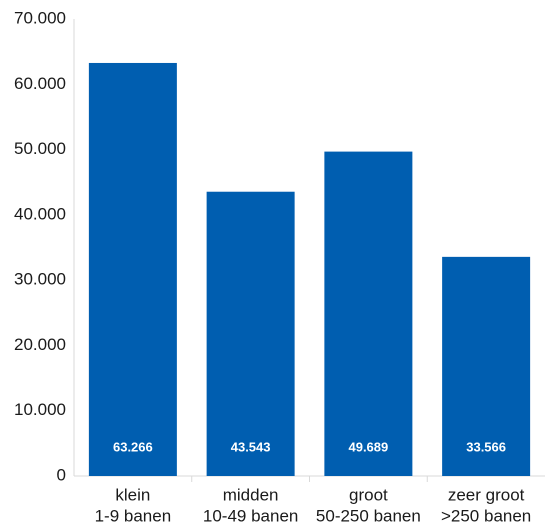 The image size is (559, 524). I want to click on y-tick-label: 70.000, so click(40, 17).